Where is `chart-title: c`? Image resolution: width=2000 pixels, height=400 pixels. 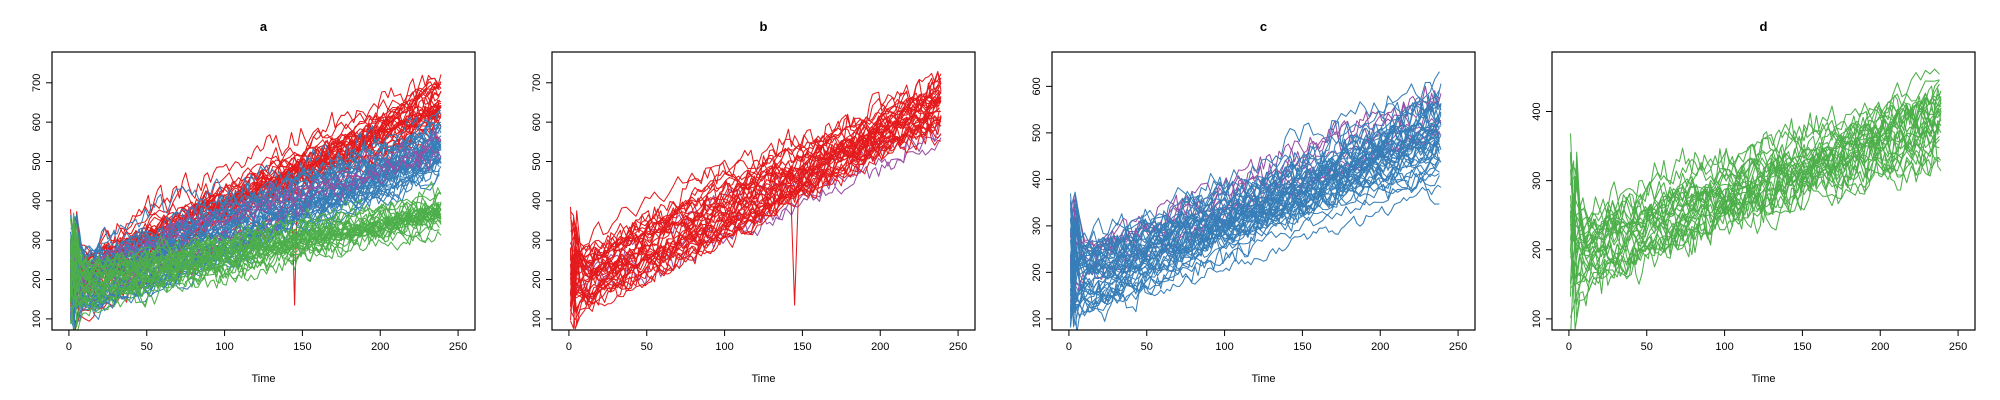 chart-title: c is located at coordinates (1263, 26).